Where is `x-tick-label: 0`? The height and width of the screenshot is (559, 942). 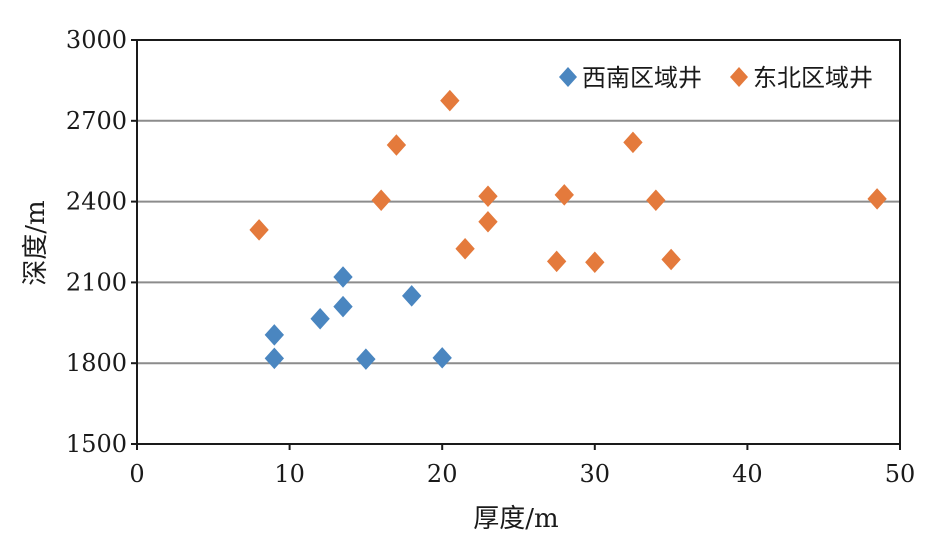 x-tick-label: 0 is located at coordinates (136, 474).